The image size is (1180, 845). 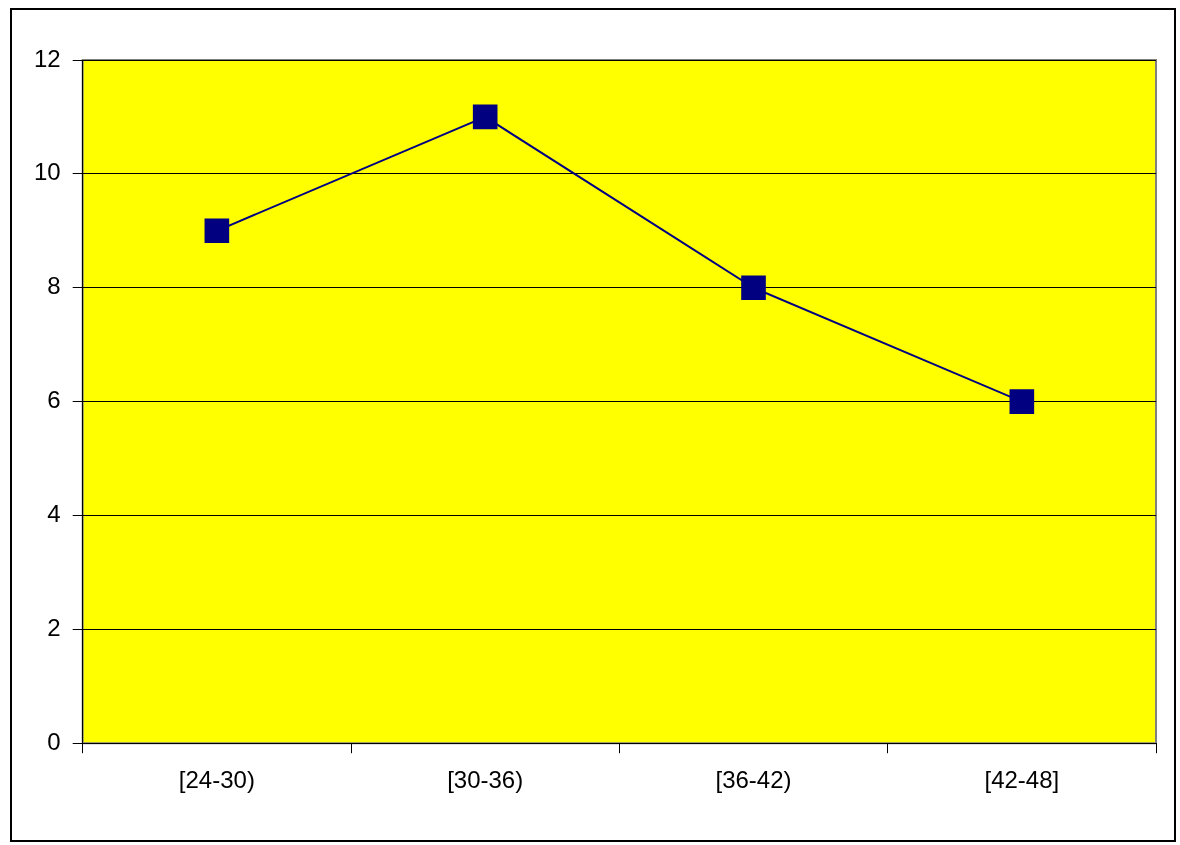 I want to click on x-tick-label: [42-48], so click(x=1022, y=780).